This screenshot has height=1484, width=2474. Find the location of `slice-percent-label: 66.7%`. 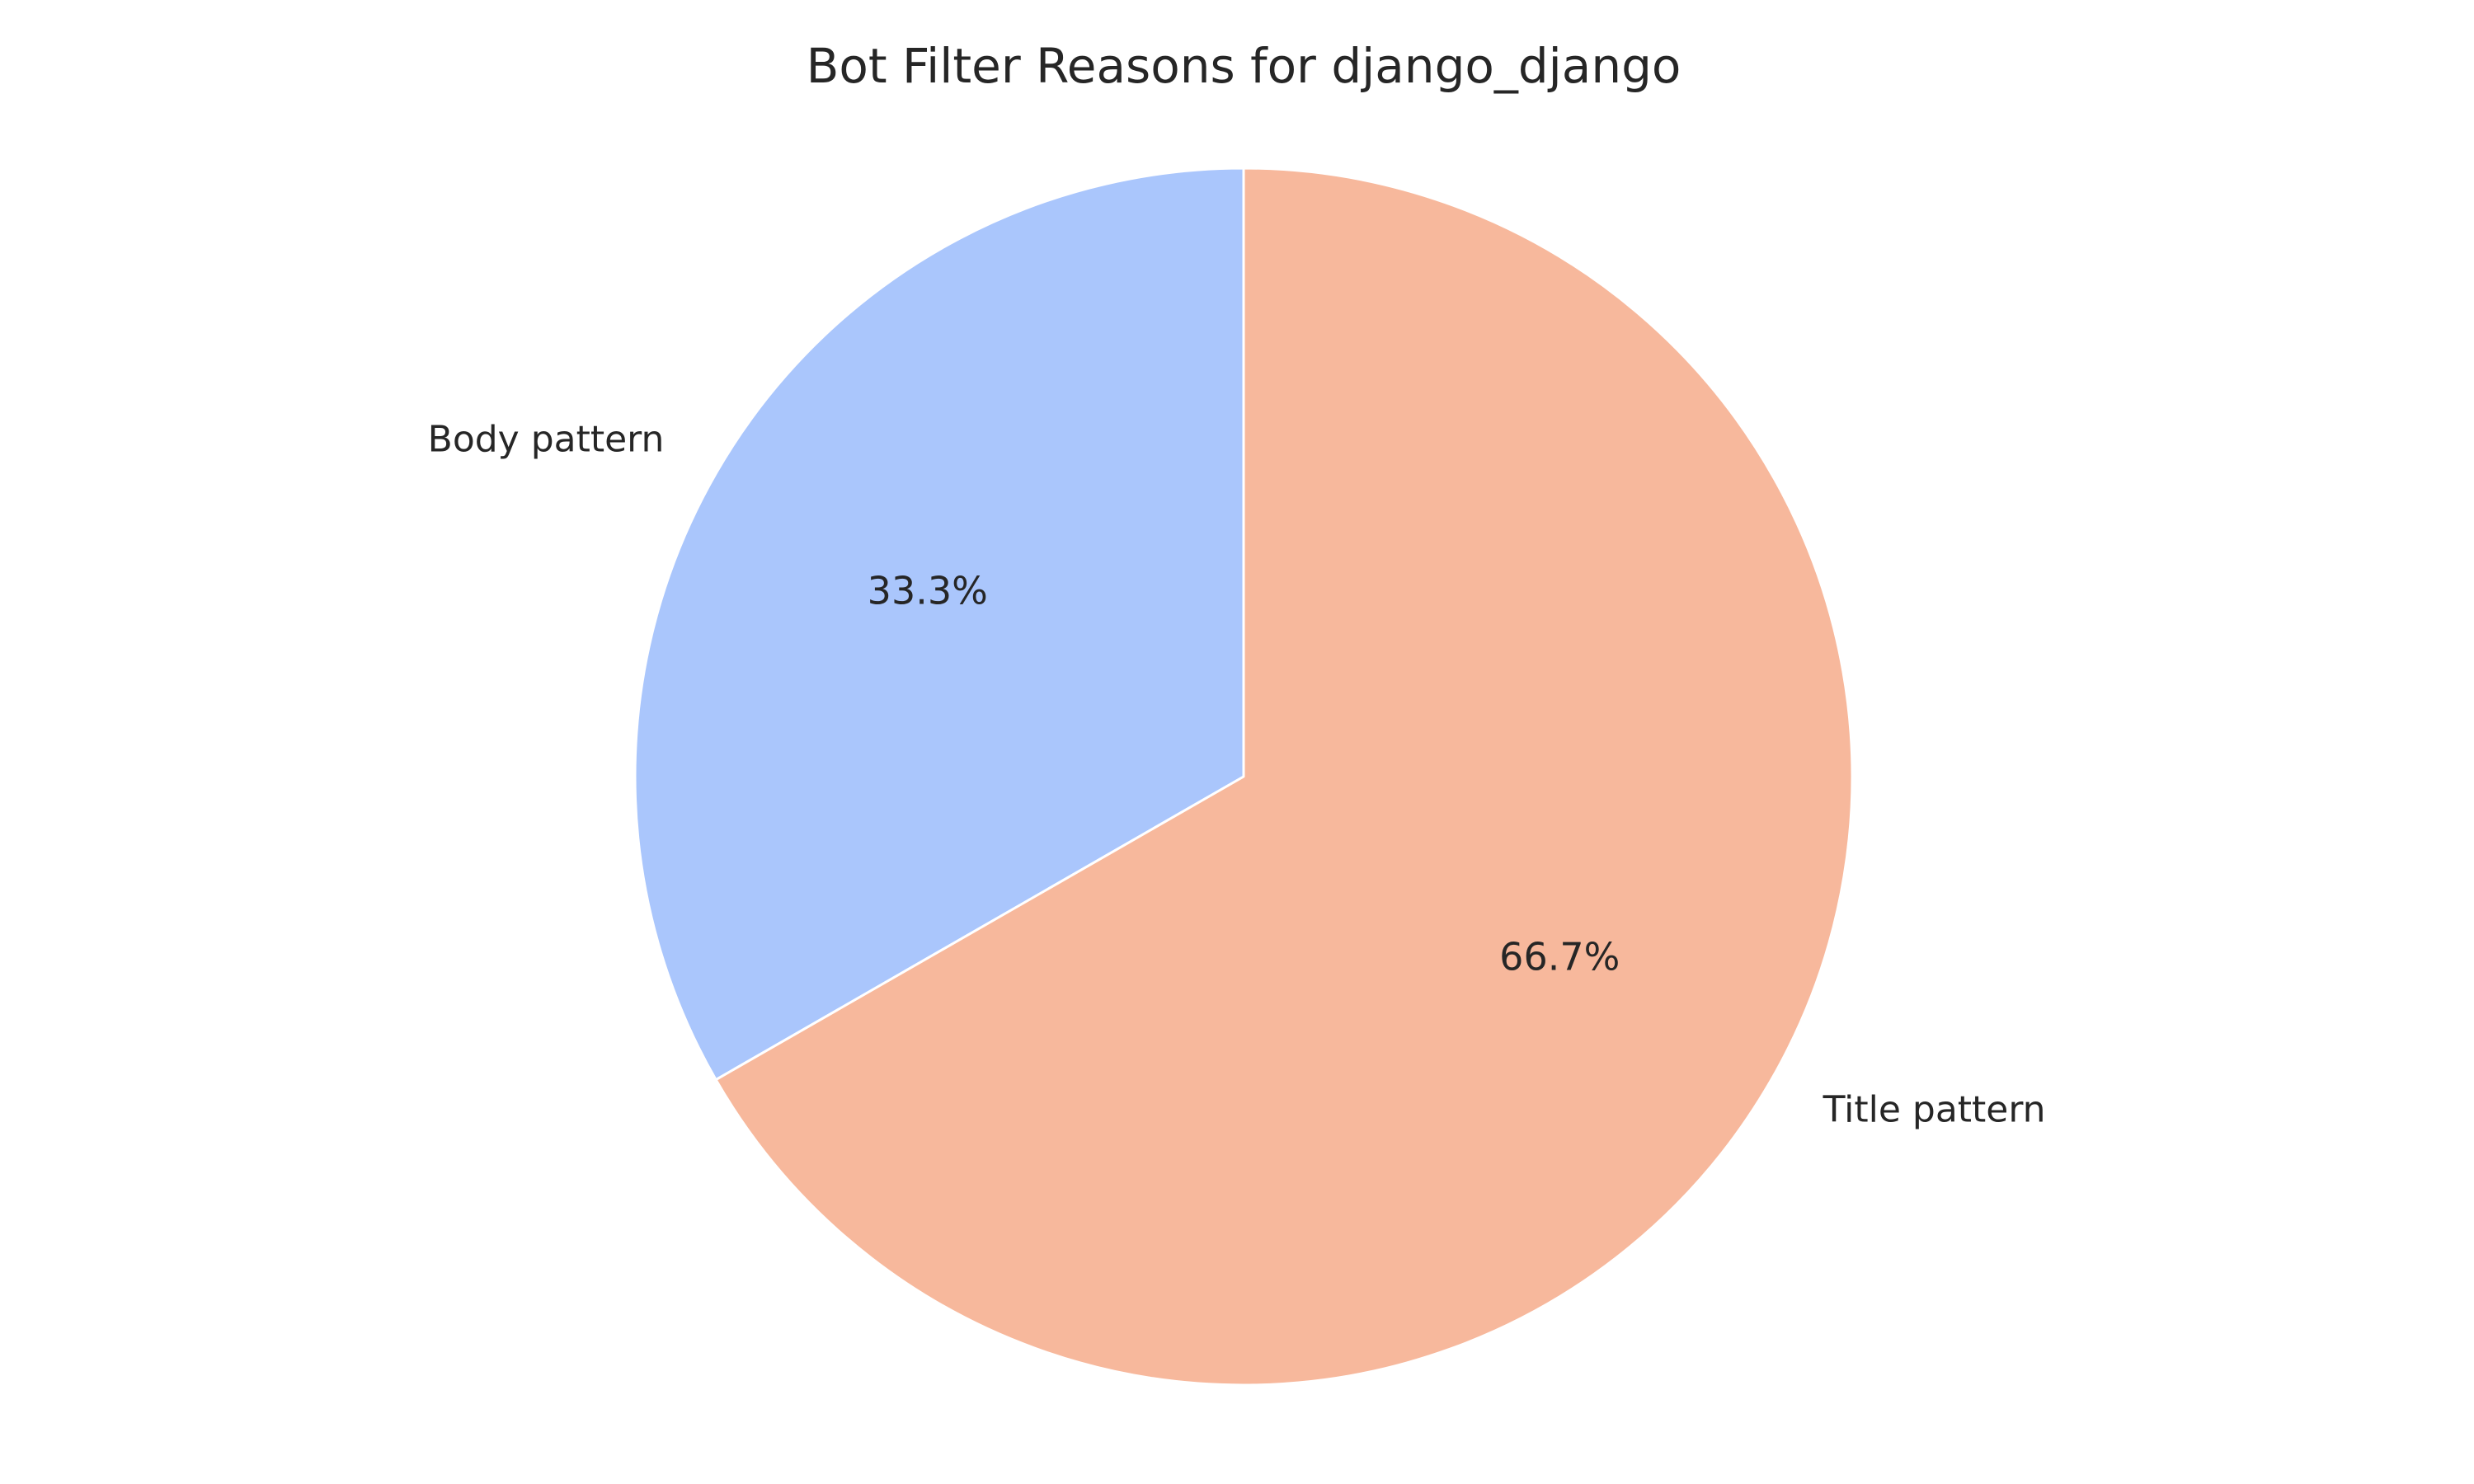

slice-percent-label: 66.7% is located at coordinates (1559, 956).